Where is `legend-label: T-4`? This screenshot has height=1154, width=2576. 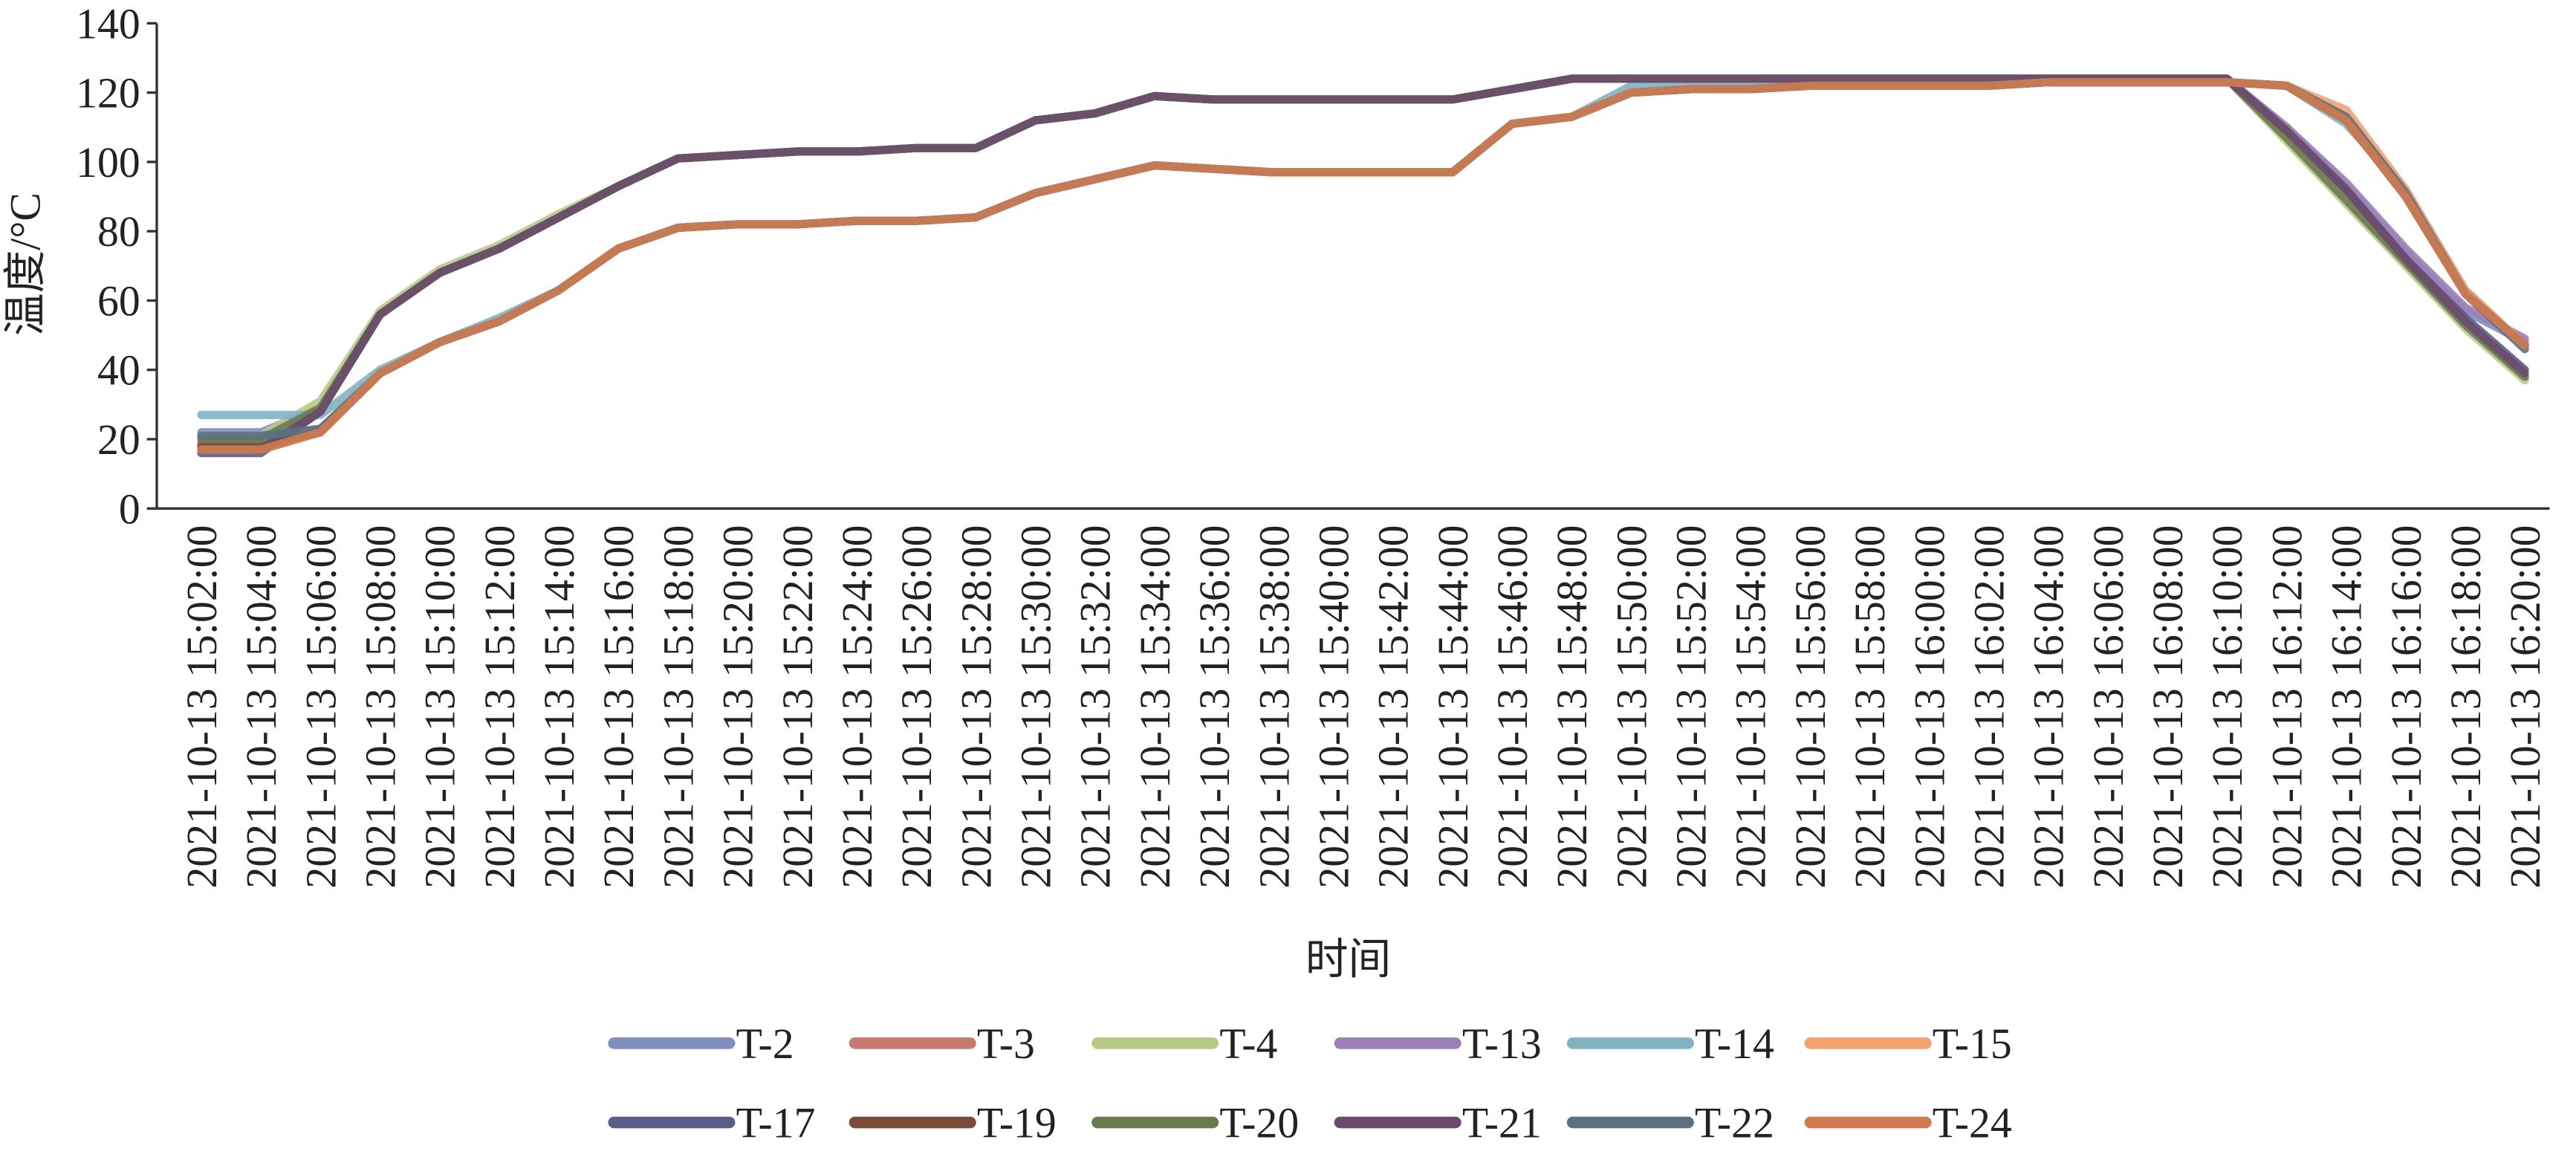
legend-label: T-4 is located at coordinates (1248, 1044).